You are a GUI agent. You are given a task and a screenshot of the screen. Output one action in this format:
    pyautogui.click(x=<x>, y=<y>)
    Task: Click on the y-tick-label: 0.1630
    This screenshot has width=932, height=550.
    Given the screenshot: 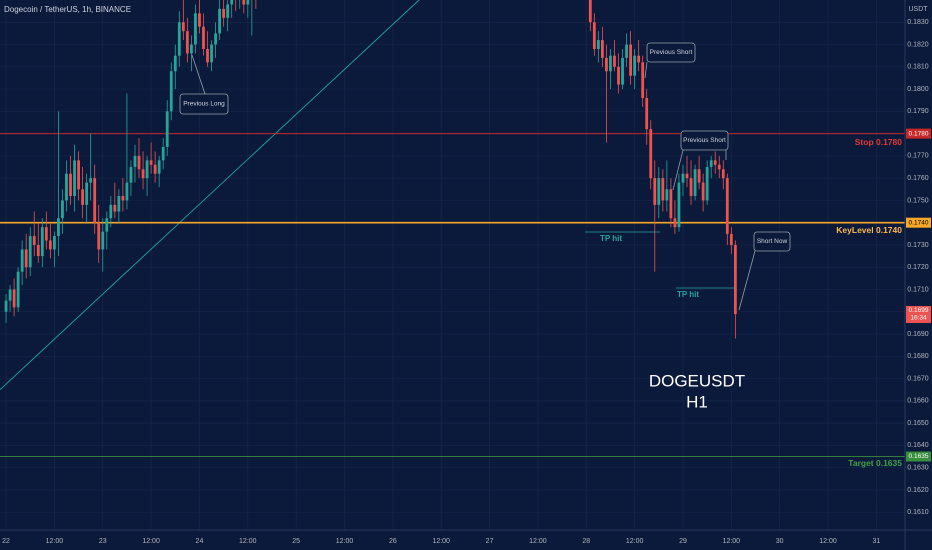 What is the action you would take?
    pyautogui.click(x=918, y=467)
    